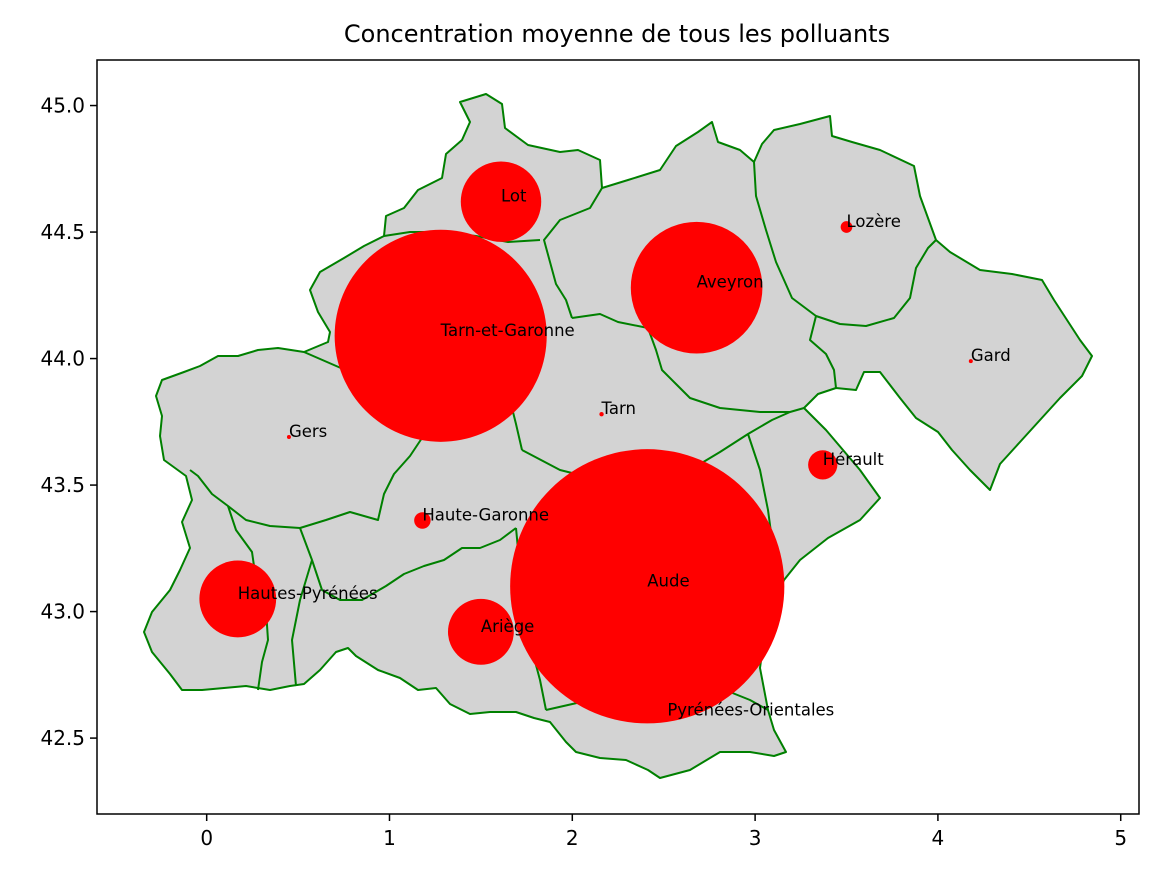 The image size is (1158, 878). Describe the element at coordinates (572, 838) in the screenshot. I see `x-tick-label-2: 2` at that location.